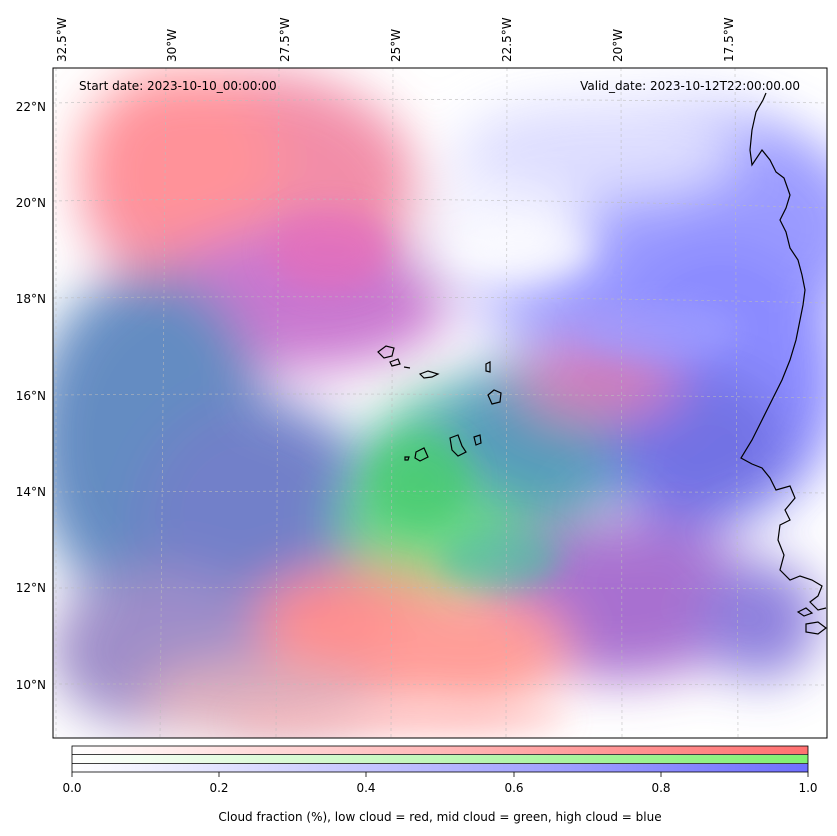 The width and height of the screenshot is (837, 836). I want to click on lon-label: 27.5°W, so click(285, 39).